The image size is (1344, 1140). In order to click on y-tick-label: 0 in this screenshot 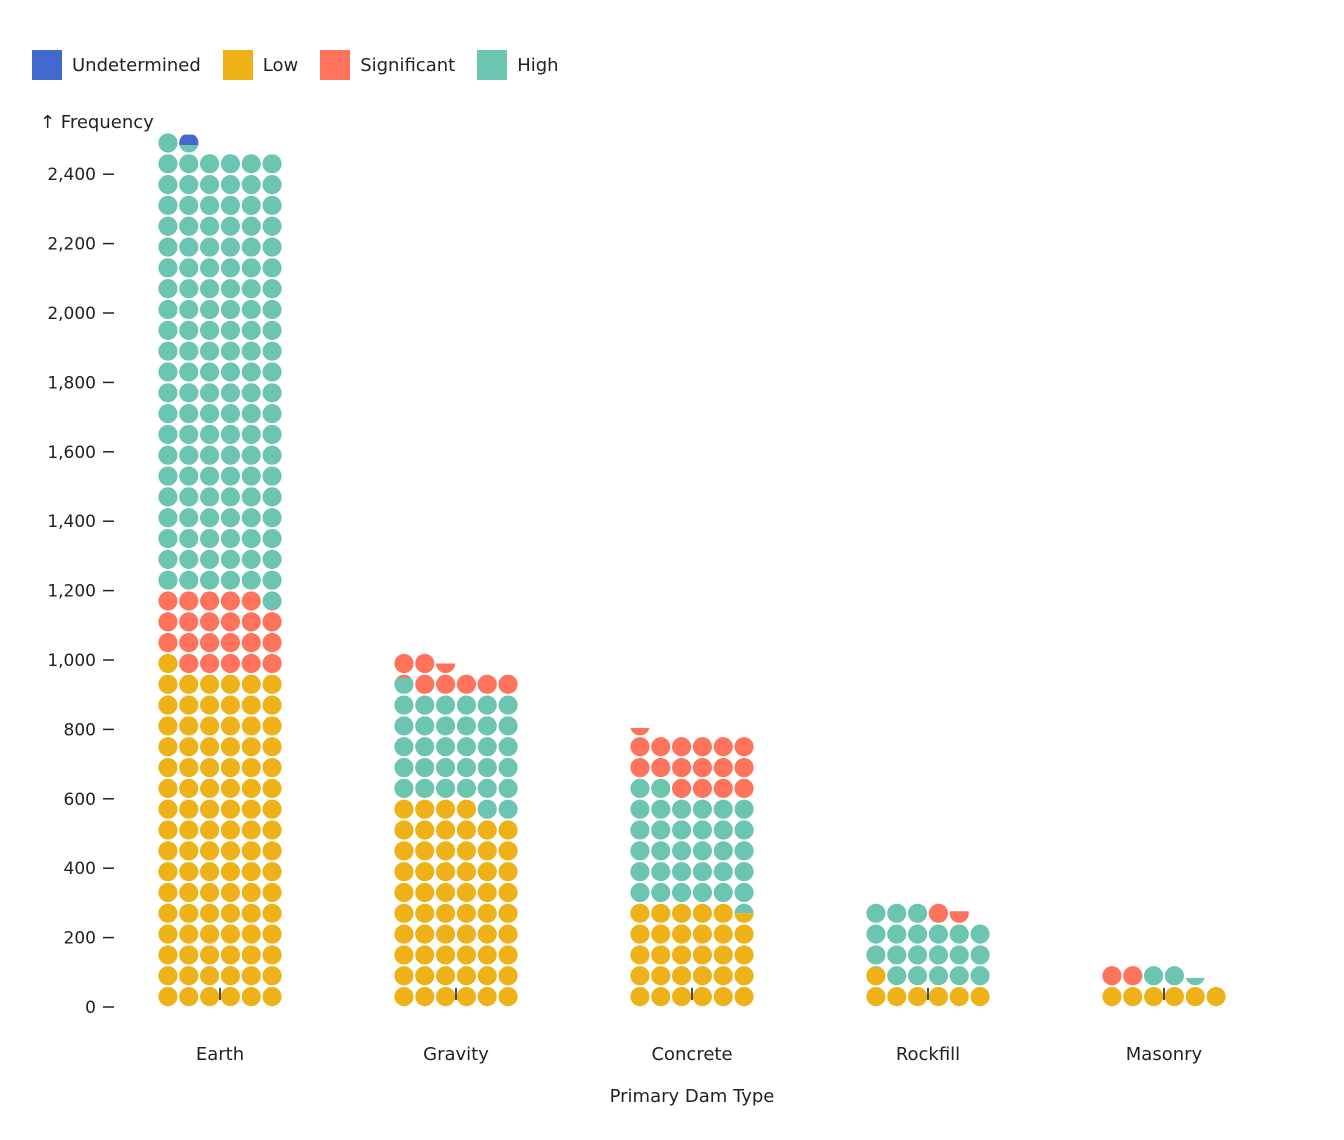, I will do `click(90, 1008)`.